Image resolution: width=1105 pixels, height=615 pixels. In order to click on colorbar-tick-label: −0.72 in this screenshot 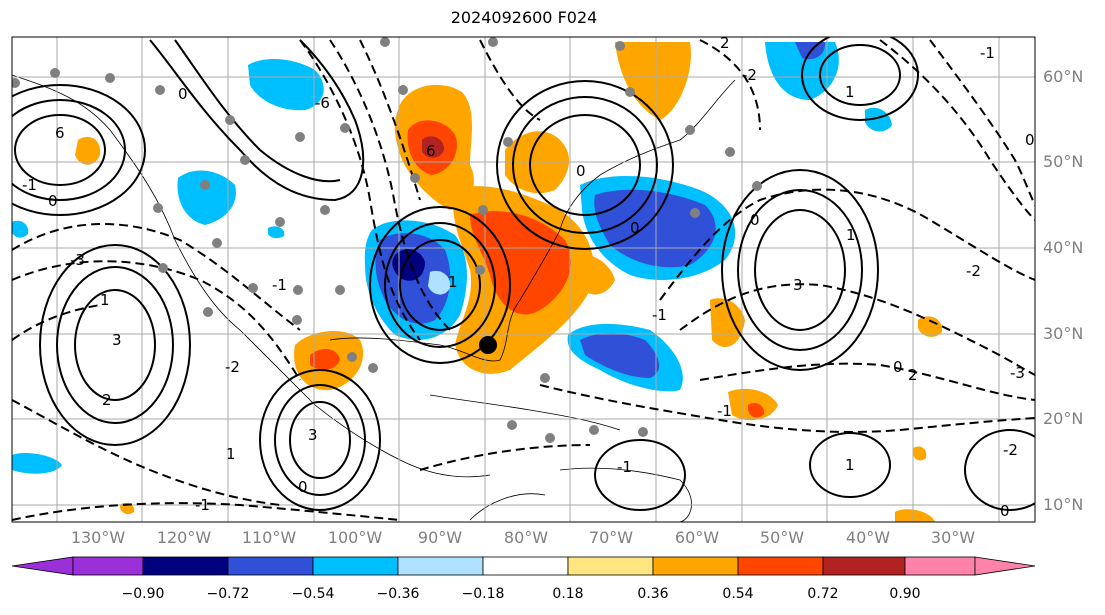, I will do `click(228, 594)`.